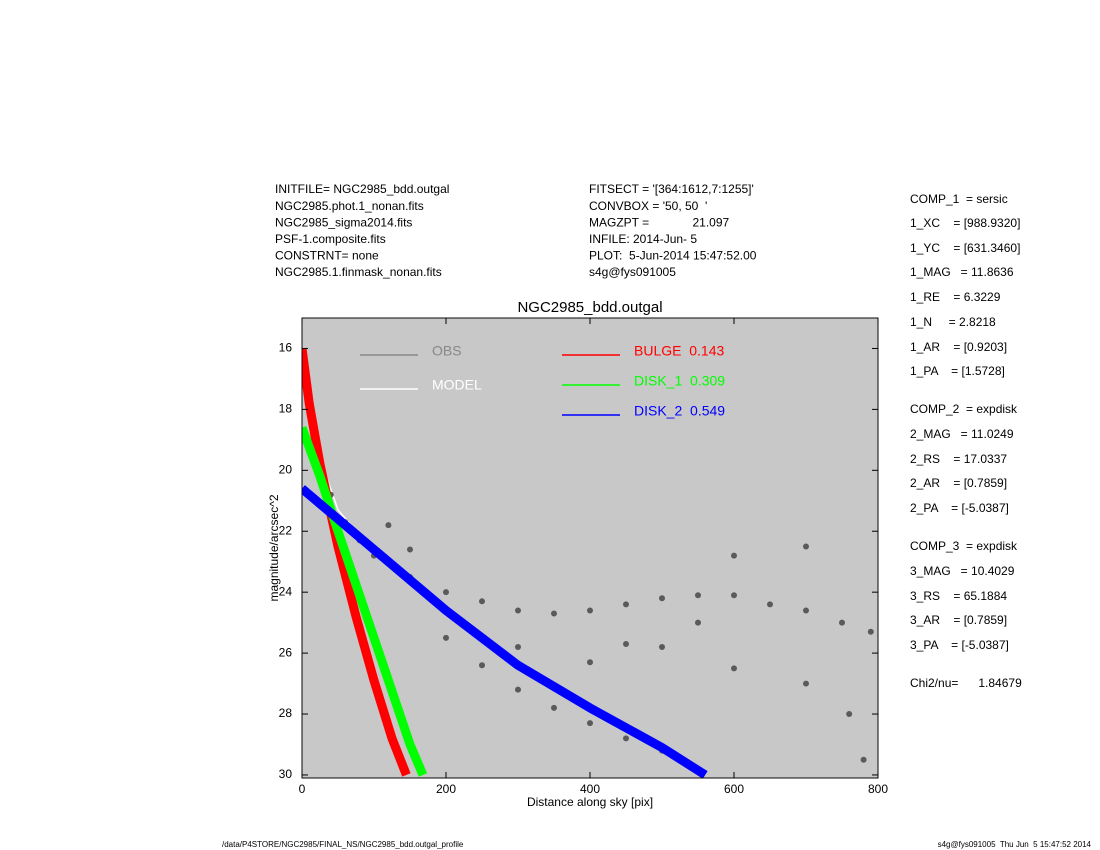 Image resolution: width=1100 pixels, height=850 pixels. Describe the element at coordinates (965, 223) in the screenshot. I see `parameter: 1_XC = [988.9320]` at that location.